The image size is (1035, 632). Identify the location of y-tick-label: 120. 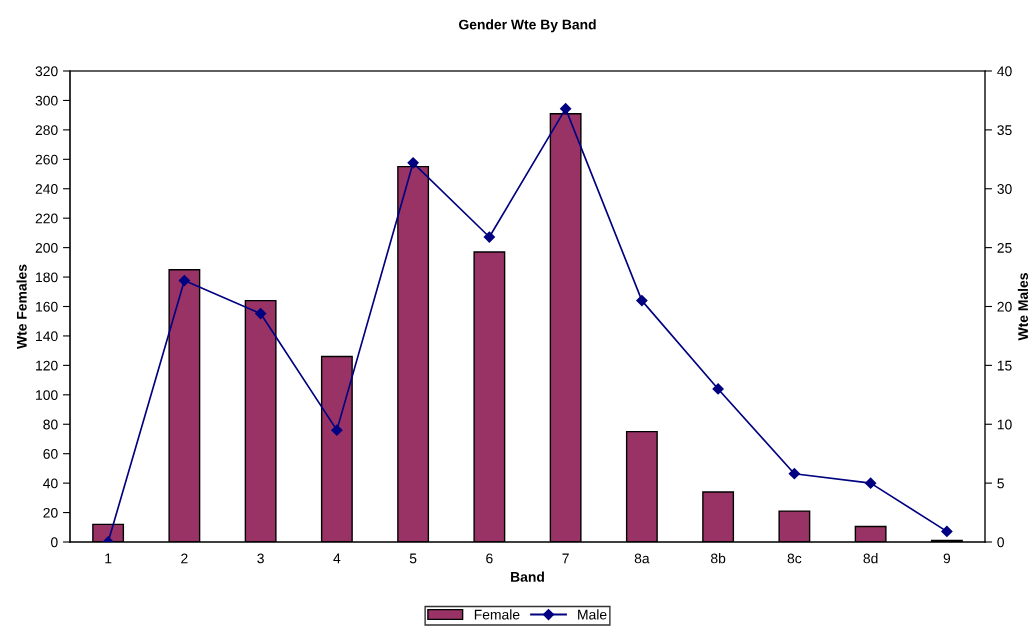
(47, 365).